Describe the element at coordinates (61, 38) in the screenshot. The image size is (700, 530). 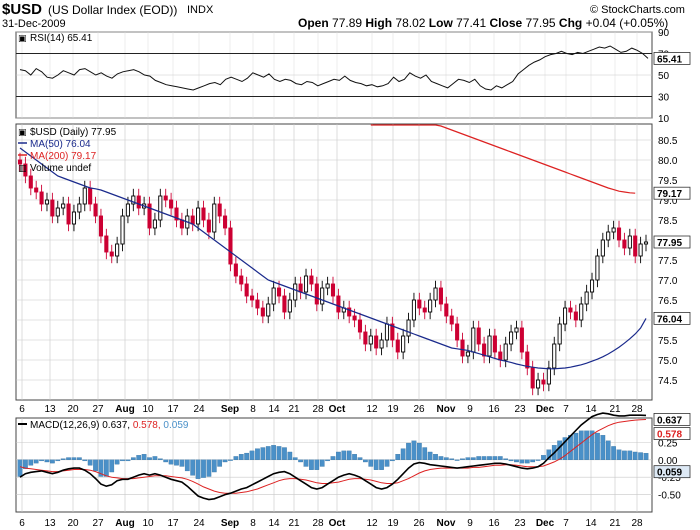
I see `rsi-legend-label: RSI(14) 65.41` at that location.